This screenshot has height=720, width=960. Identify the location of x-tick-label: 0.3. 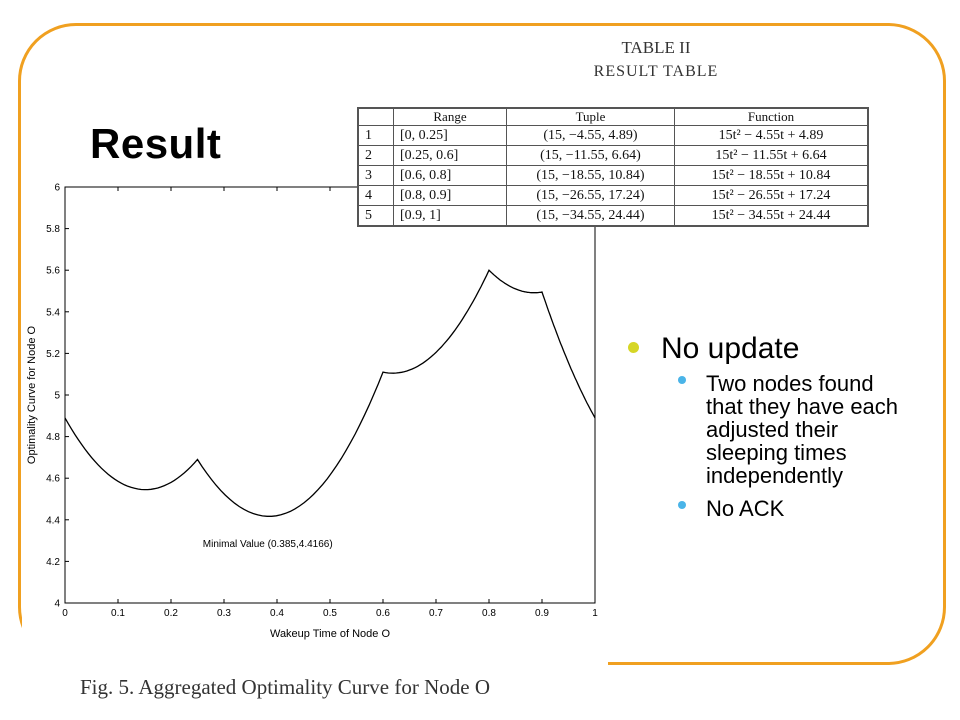
(224, 613).